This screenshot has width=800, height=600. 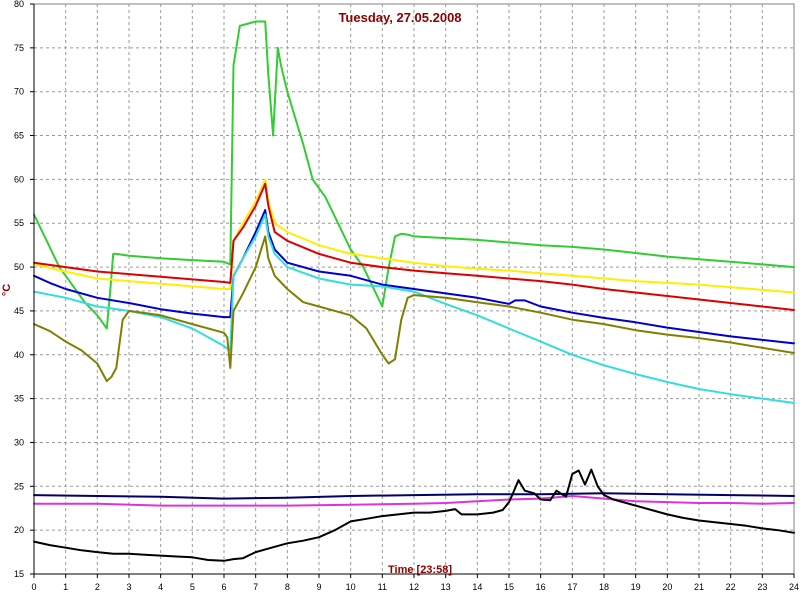 What do you see at coordinates (731, 587) in the screenshot?
I see `x-tick-label: 22` at bounding box center [731, 587].